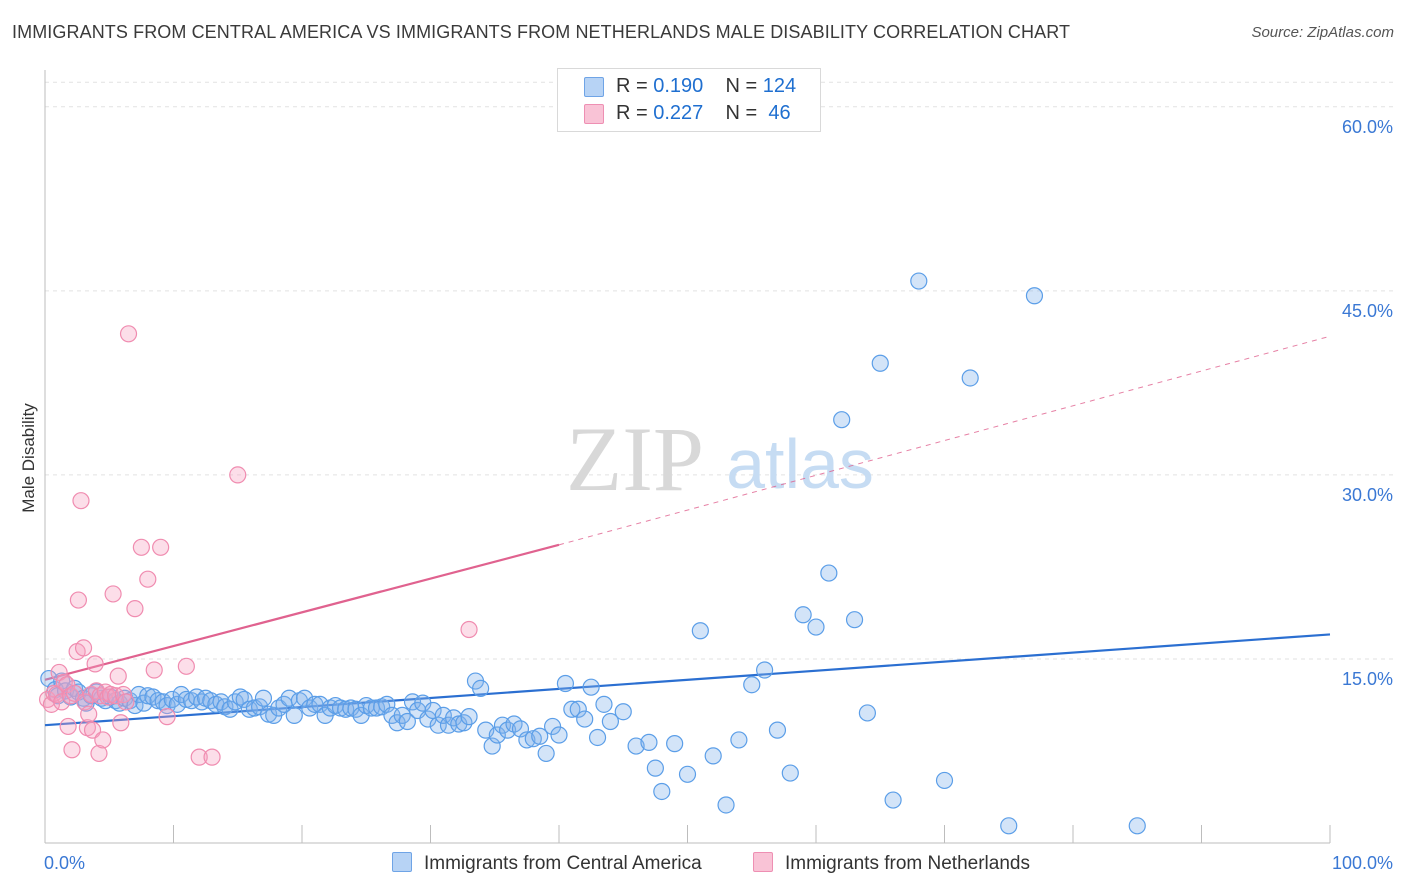 The image size is (1406, 892). What do you see at coordinates (720, 459) in the screenshot?
I see `watermark: ZIP atlas` at bounding box center [720, 459].